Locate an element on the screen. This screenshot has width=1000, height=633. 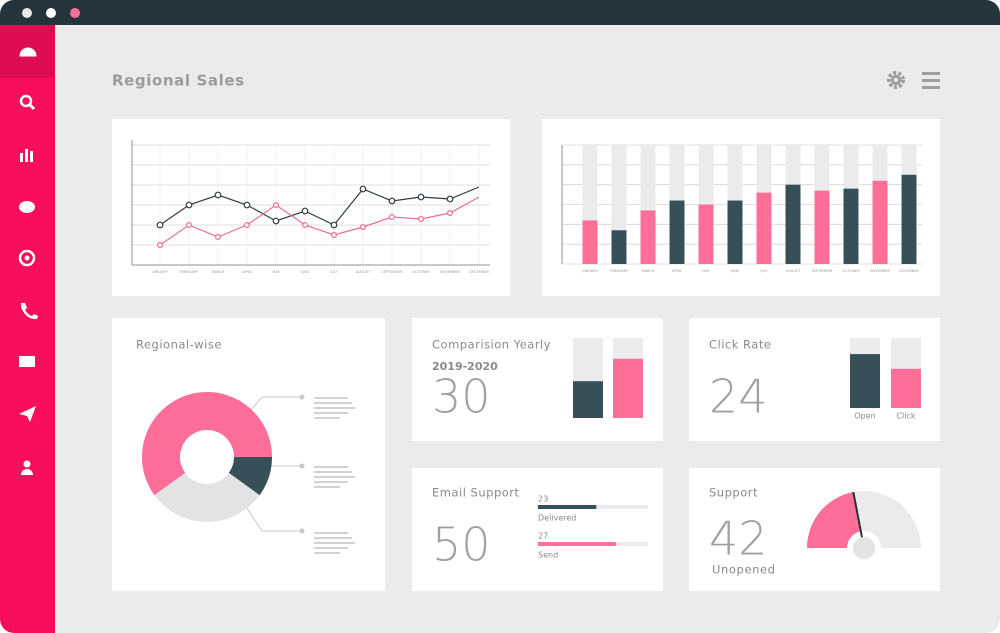
item-count: 23 is located at coordinates (543, 499).